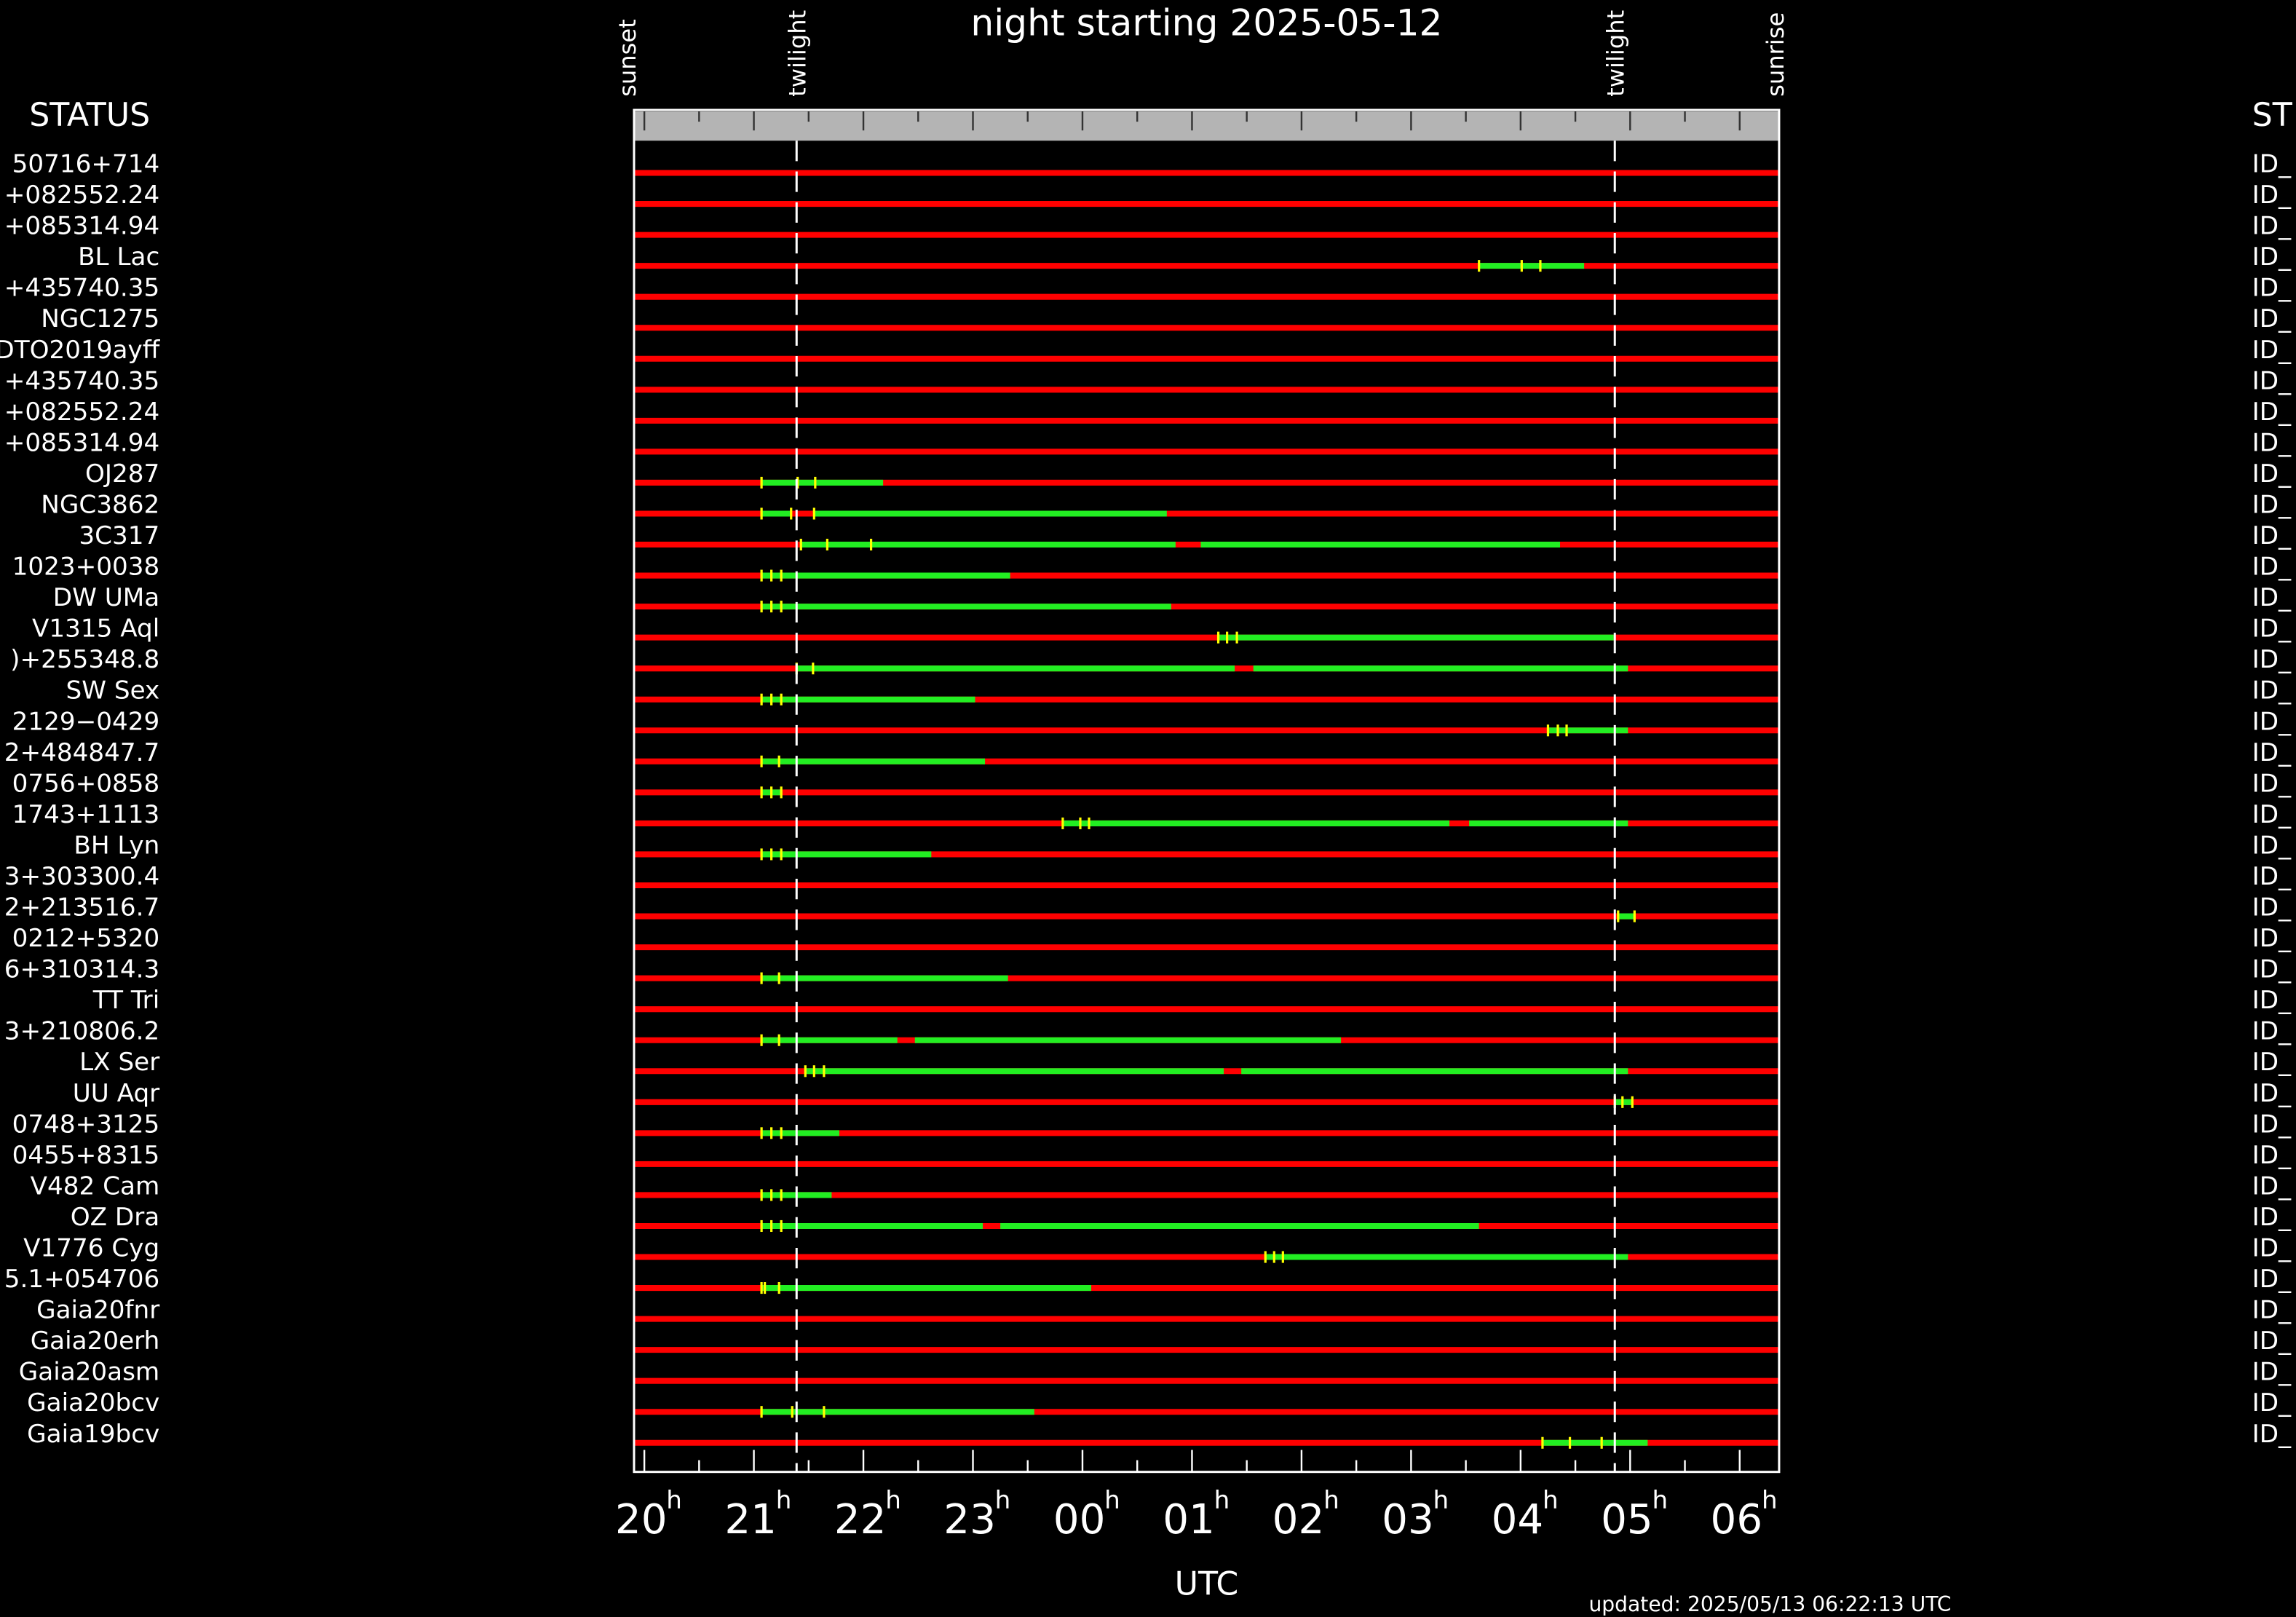  Describe the element at coordinates (82, 877) in the screenshot. I see `row-label: 3+303300.4` at that location.